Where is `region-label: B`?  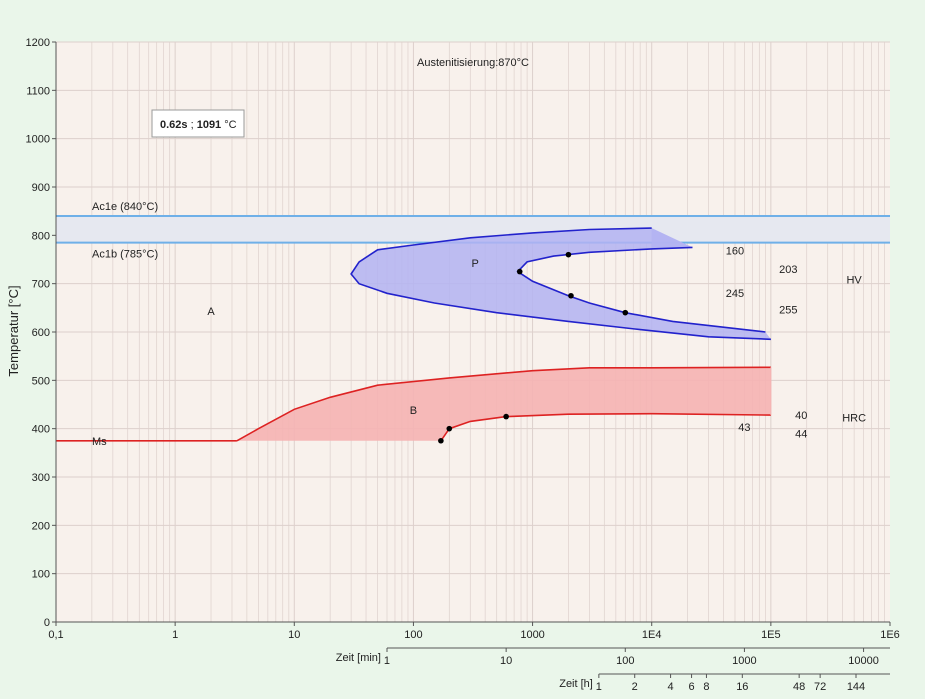
region-label: B is located at coordinates (413, 411).